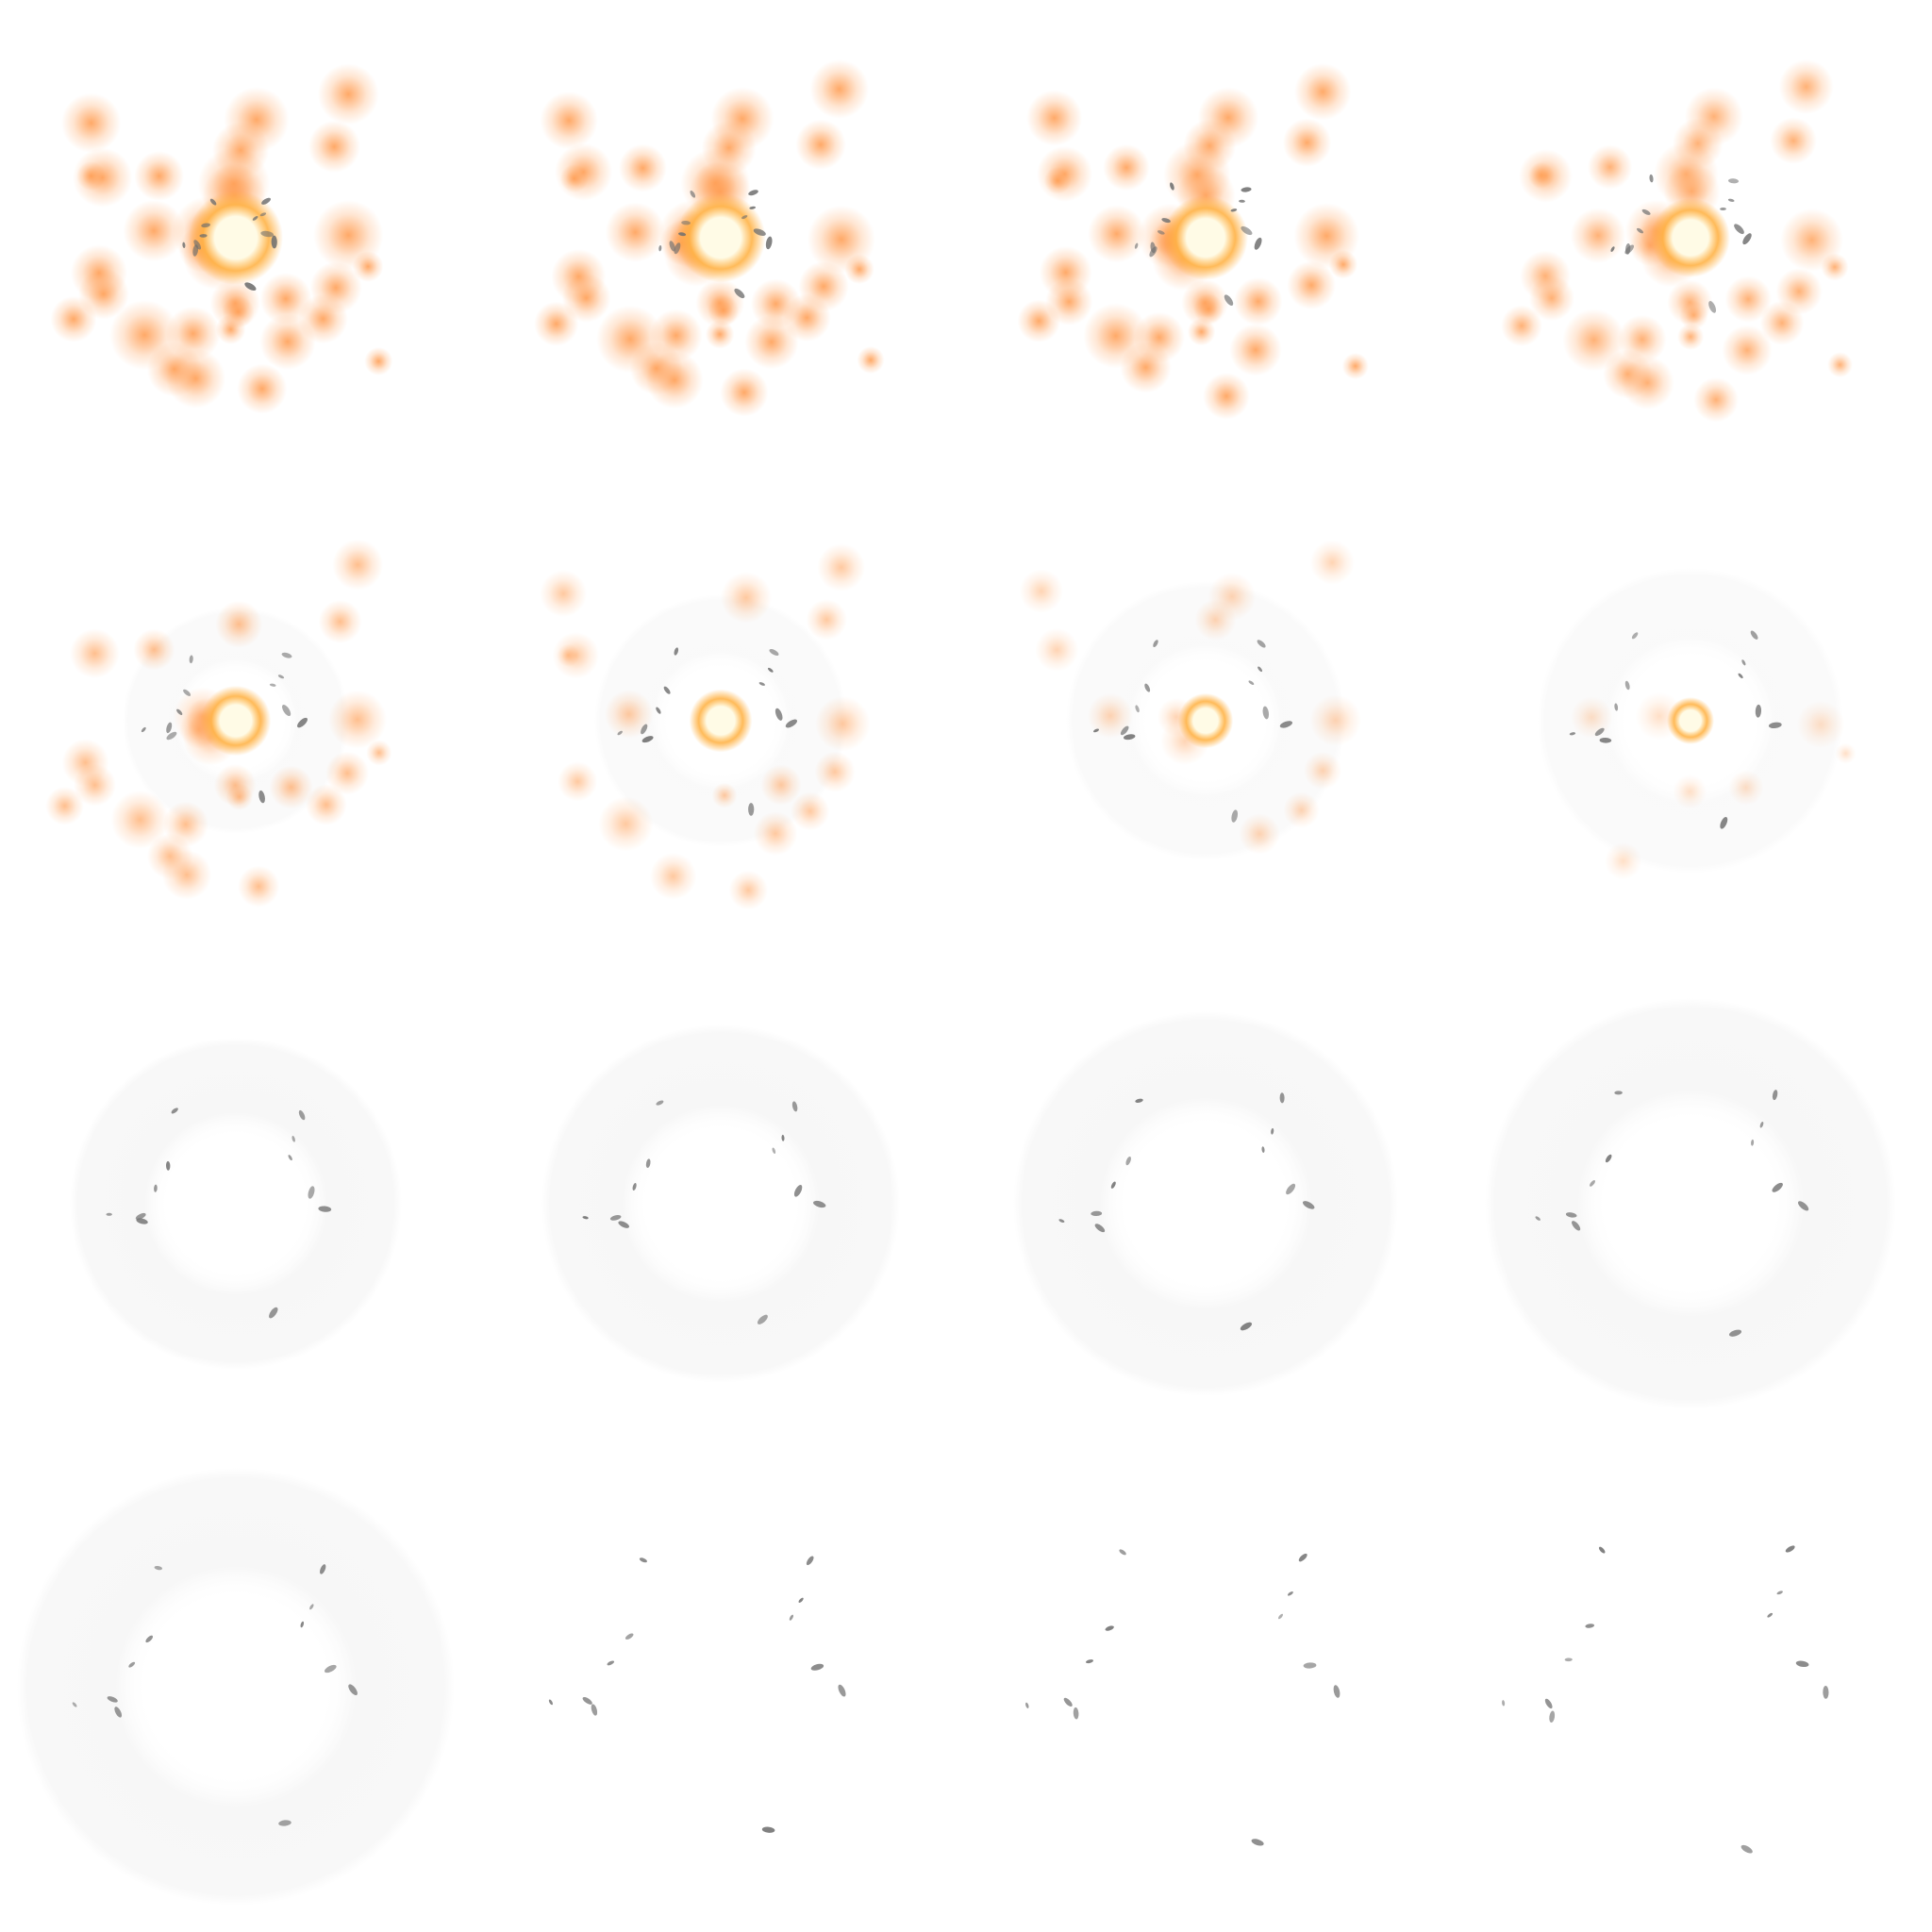 This screenshot has height=1932, width=1932. What do you see at coordinates (1206, 1204) in the screenshot?
I see `smoke-ring` at bounding box center [1206, 1204].